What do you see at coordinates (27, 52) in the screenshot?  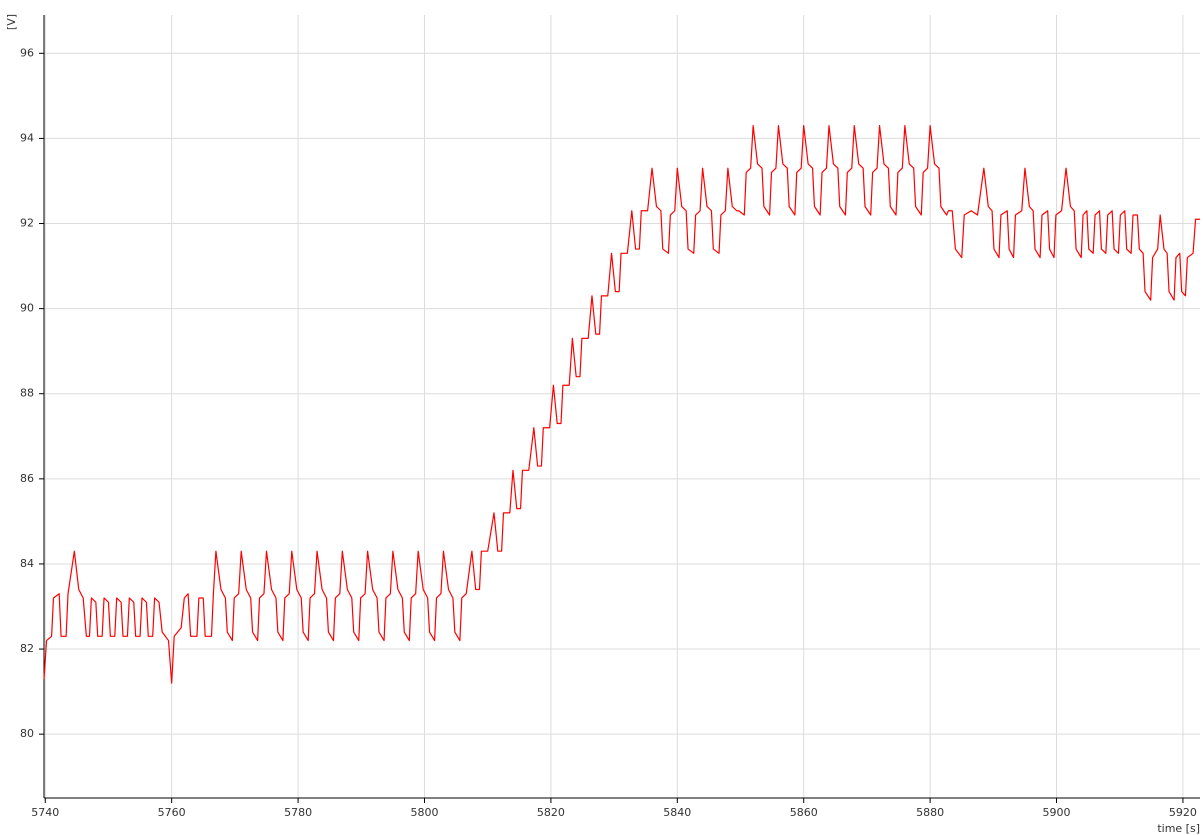 I see `y-tick-label: 96` at bounding box center [27, 52].